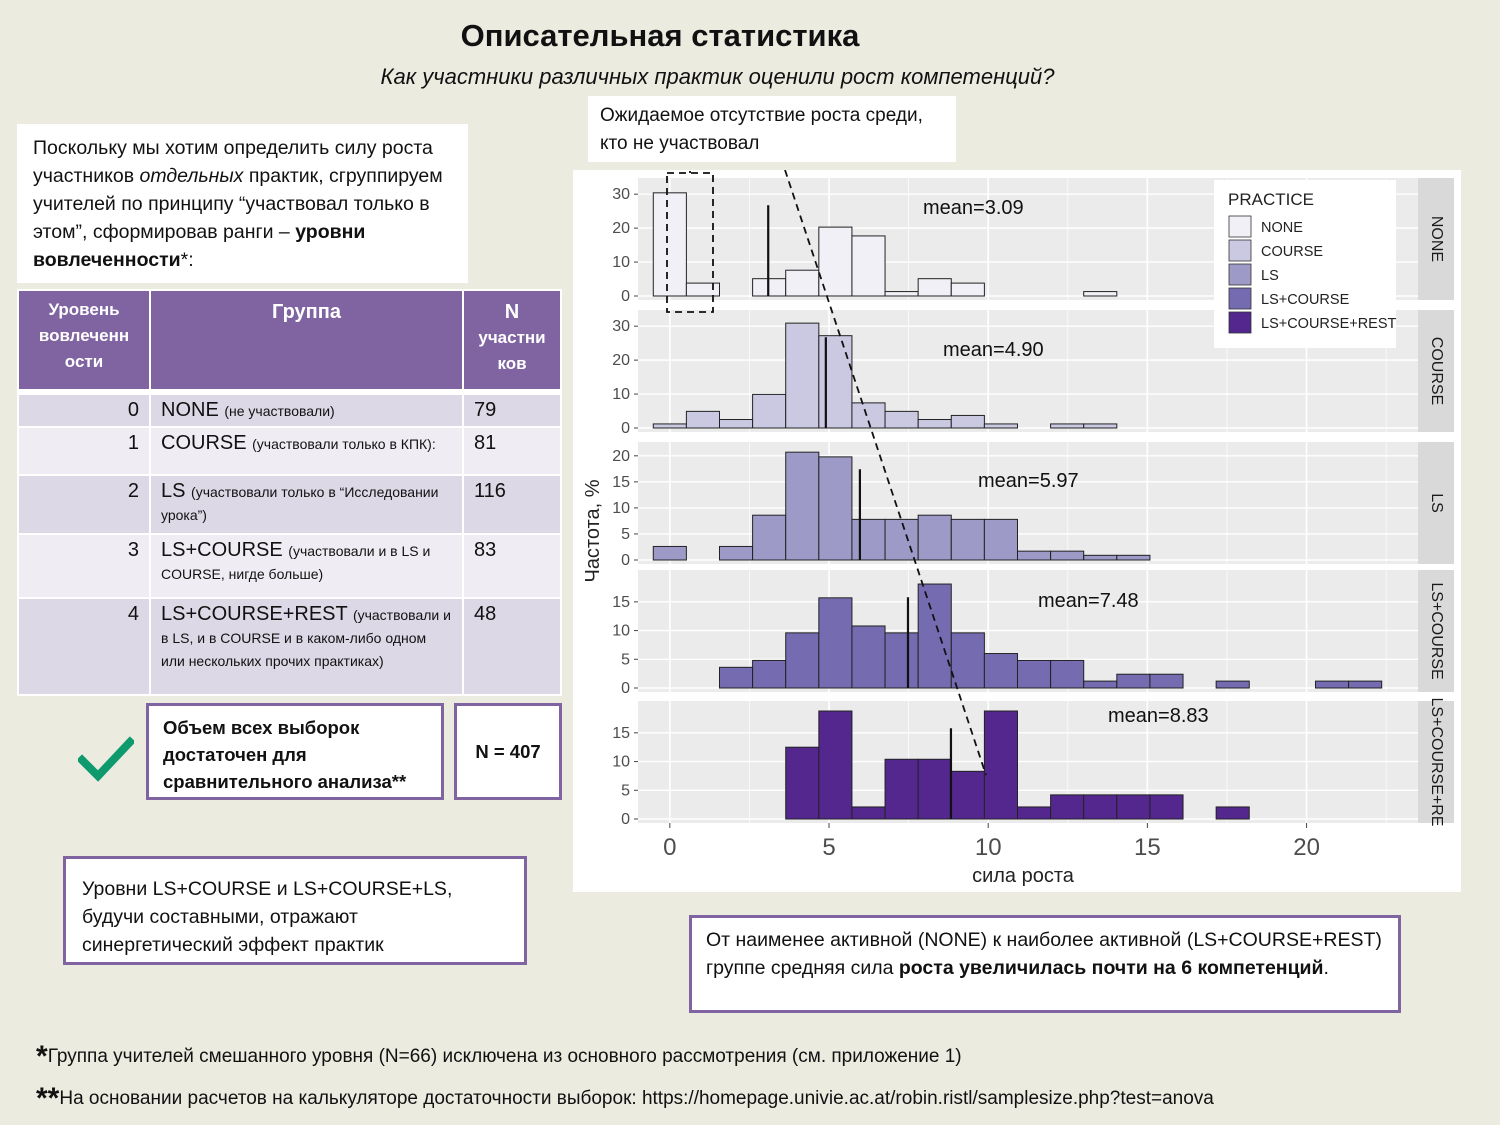  What do you see at coordinates (512, 408) in the screenshot?
I see `row-n: 79` at bounding box center [512, 408].